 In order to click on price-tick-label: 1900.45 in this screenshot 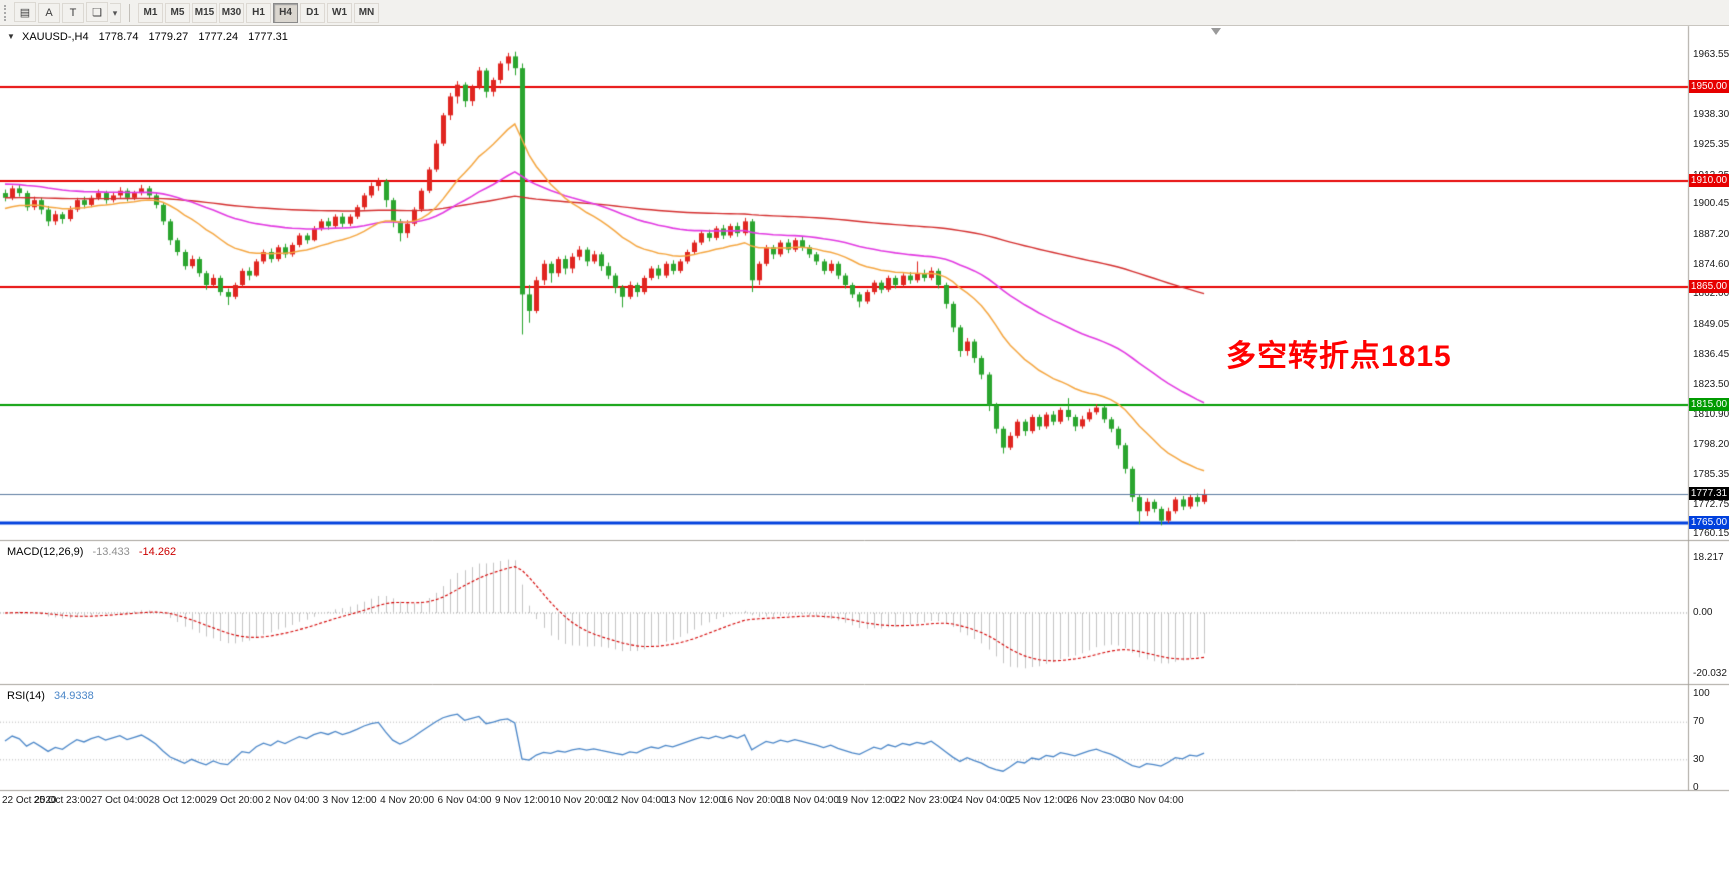, I will do `click(1711, 203)`.